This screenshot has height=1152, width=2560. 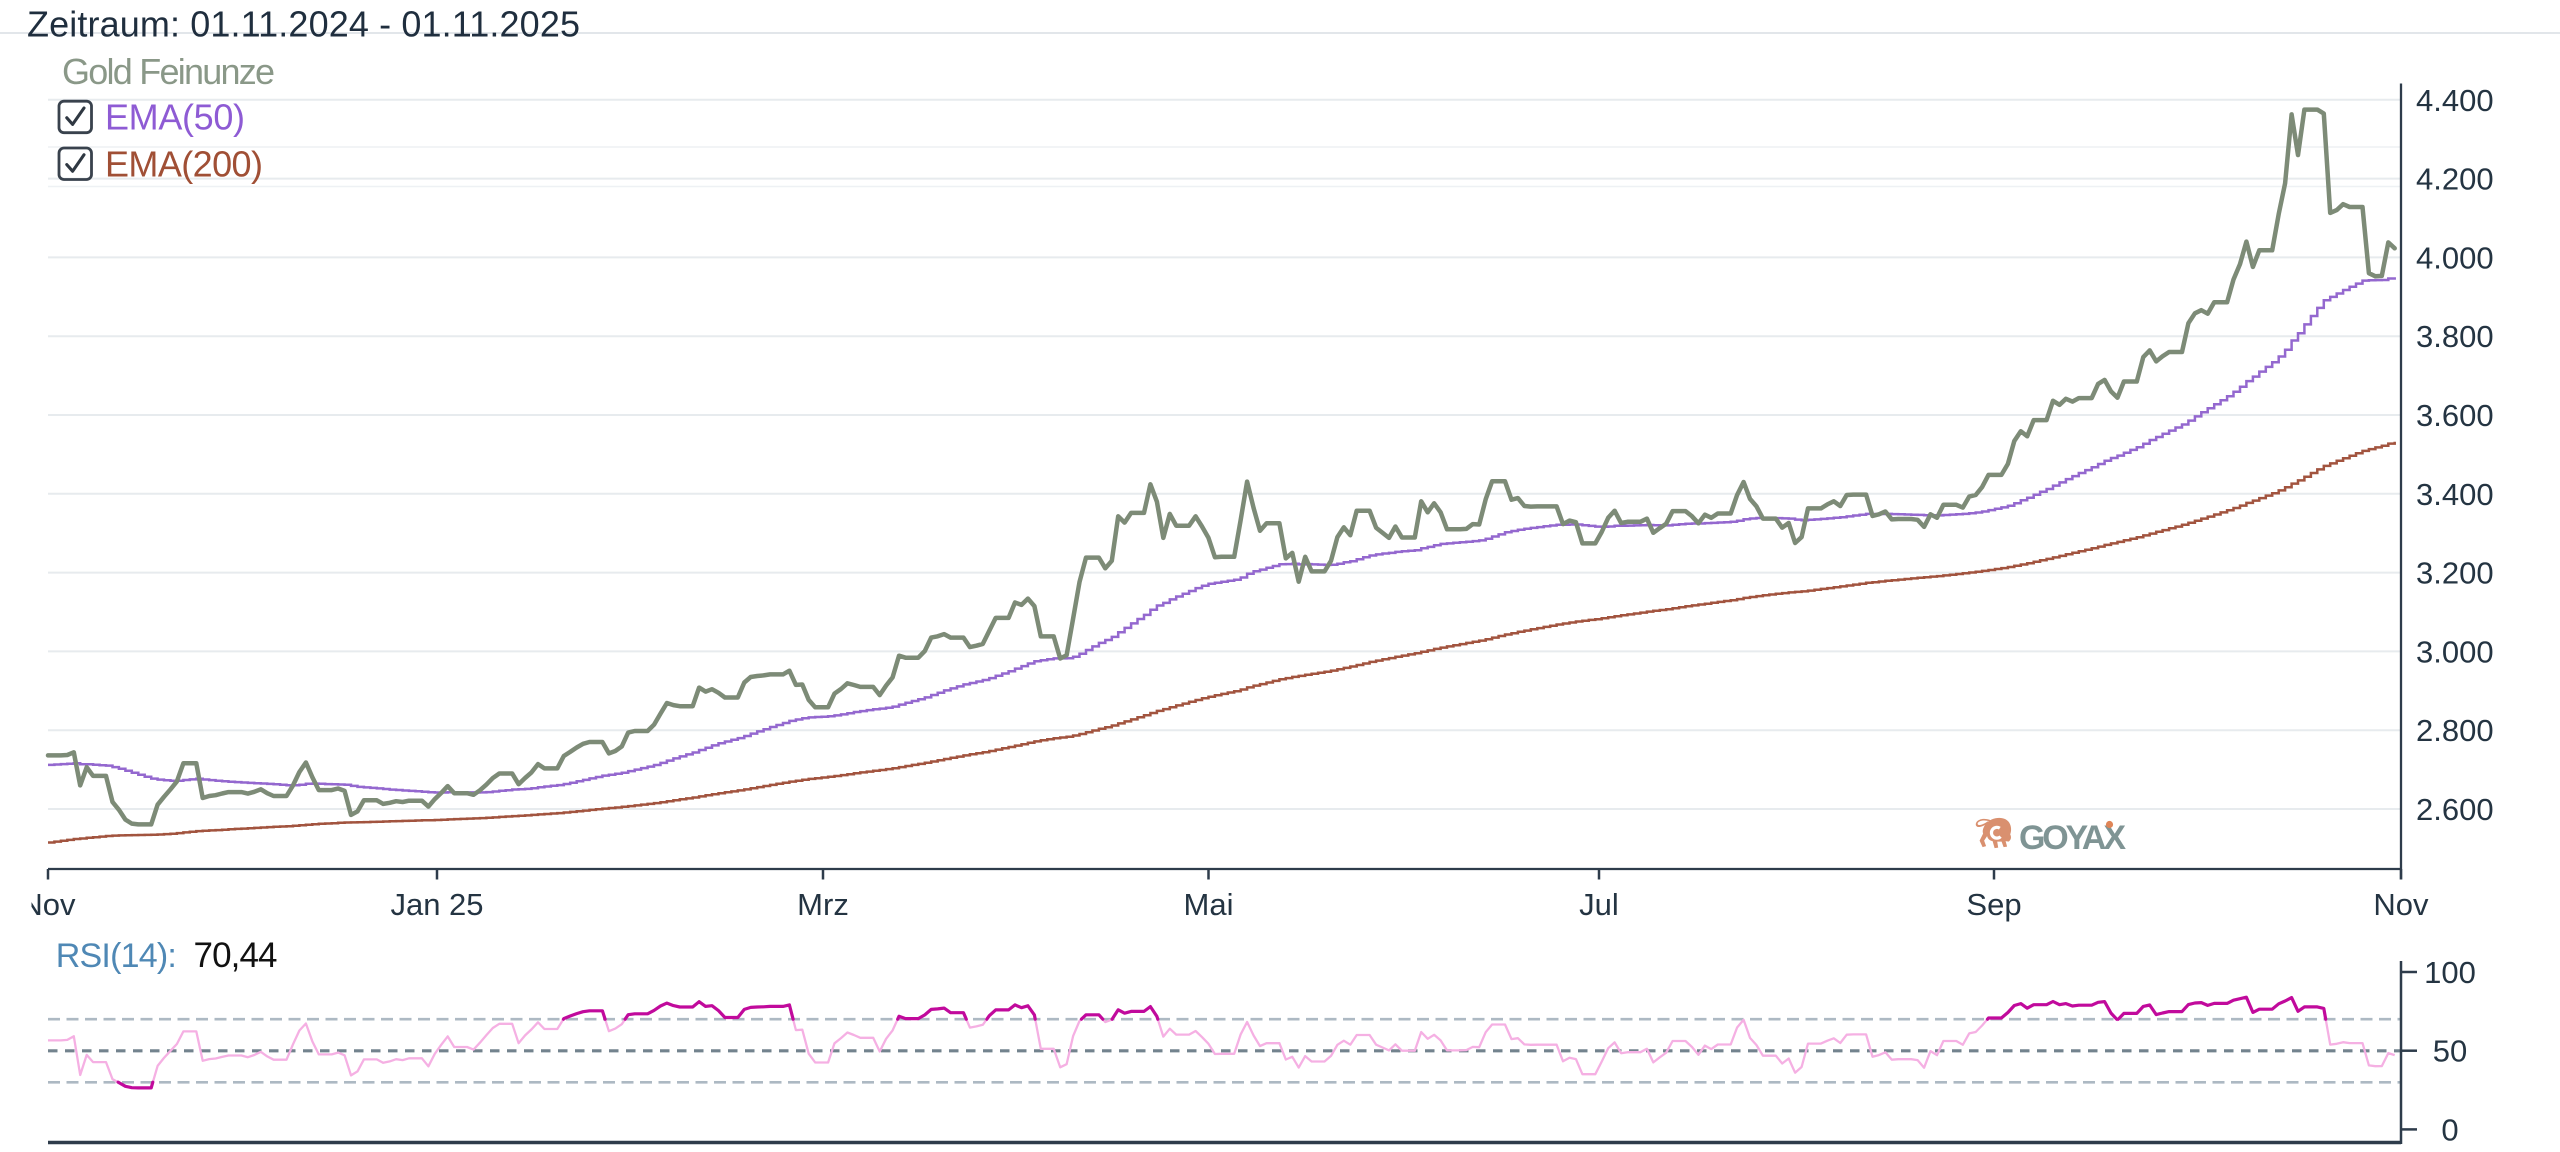 What do you see at coordinates (823, 904) in the screenshot?
I see `svg-text: Mrz` at bounding box center [823, 904].